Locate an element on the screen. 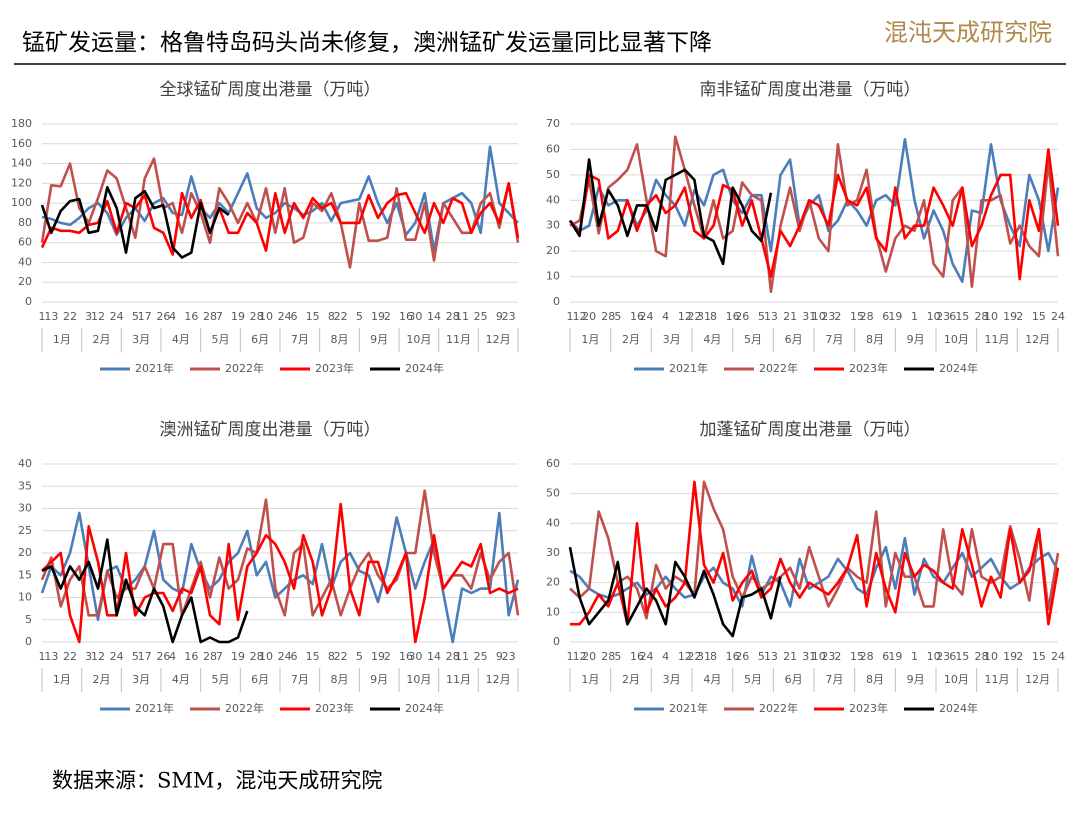 This screenshot has height=814, width=1080. month-label: 1月 is located at coordinates (590, 339).